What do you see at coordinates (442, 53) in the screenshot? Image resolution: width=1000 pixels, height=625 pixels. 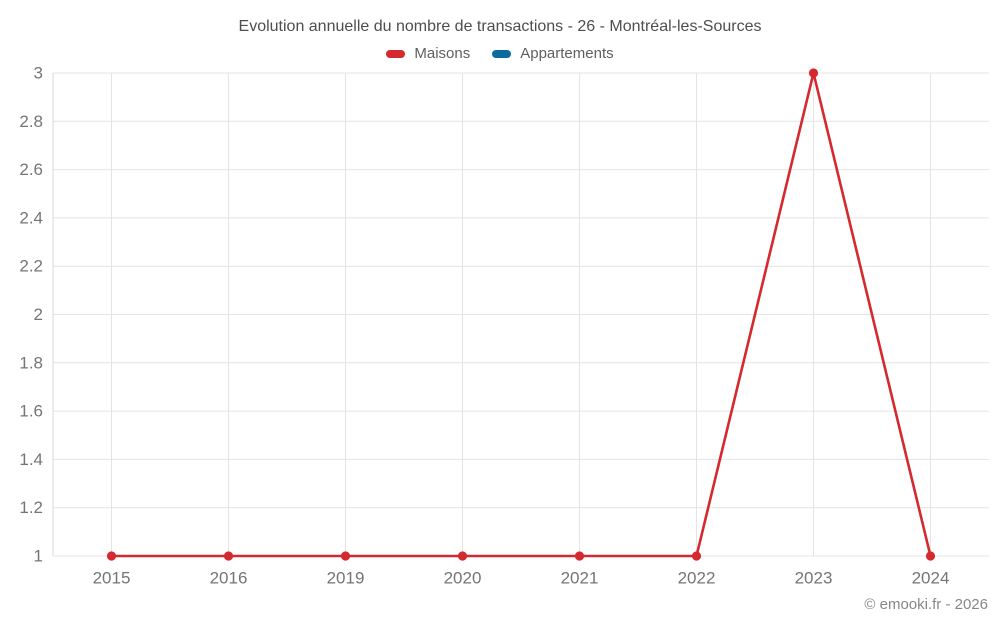 I see `legend-label: Maisons` at bounding box center [442, 53].